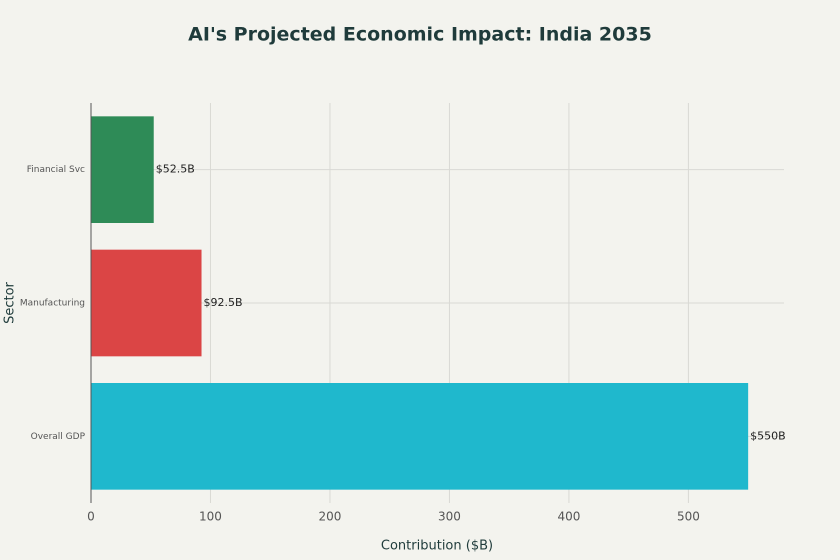  What do you see at coordinates (210, 517) in the screenshot?
I see `x-tick-label: 100` at bounding box center [210, 517].